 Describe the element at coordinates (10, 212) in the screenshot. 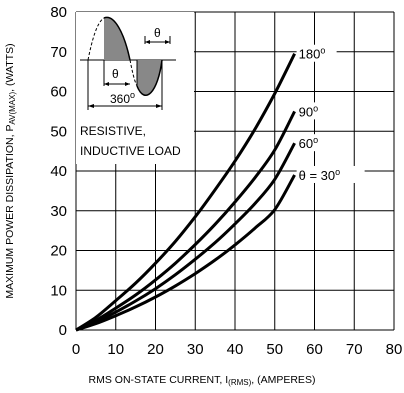

I see `y-axis-title-prefix: MAXIMUM POWER DISSIPATION, P` at that location.